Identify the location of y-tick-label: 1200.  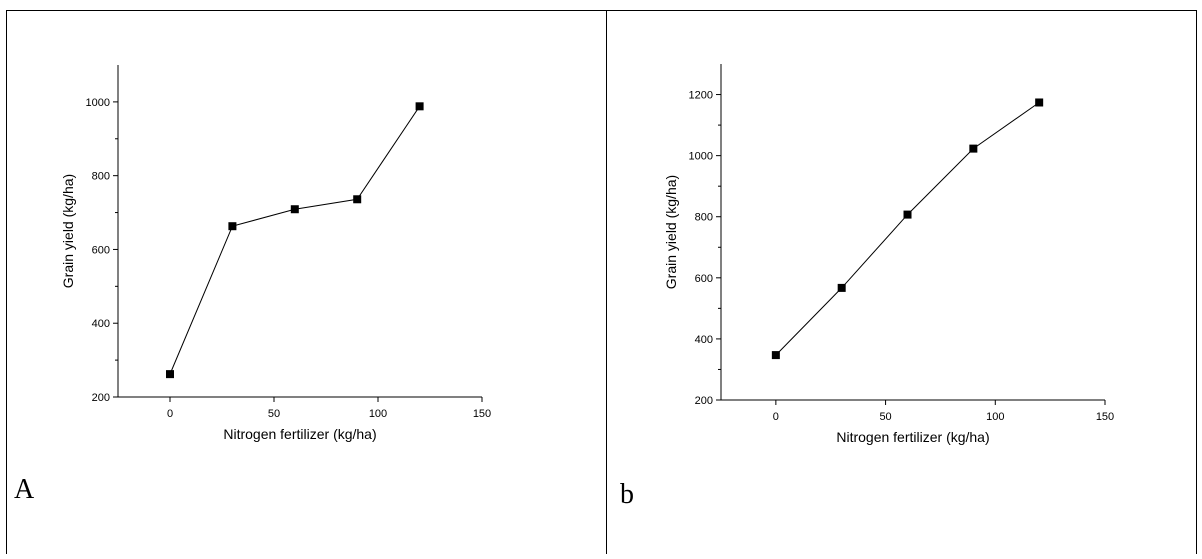
(701, 96).